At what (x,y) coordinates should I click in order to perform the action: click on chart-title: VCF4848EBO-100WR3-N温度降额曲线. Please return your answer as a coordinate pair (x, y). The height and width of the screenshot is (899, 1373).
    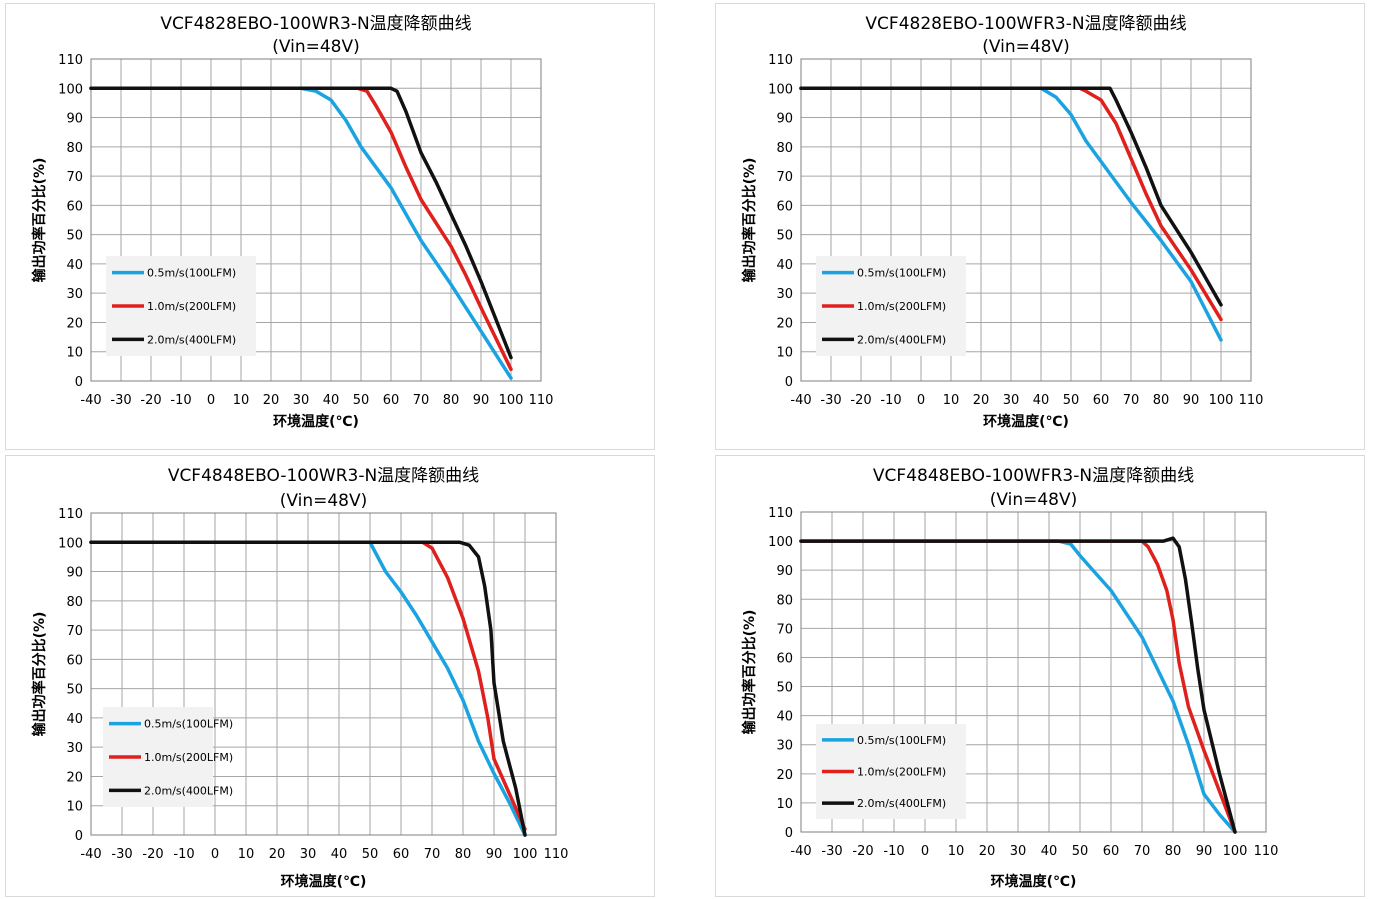
    Looking at the image, I should click on (323, 476).